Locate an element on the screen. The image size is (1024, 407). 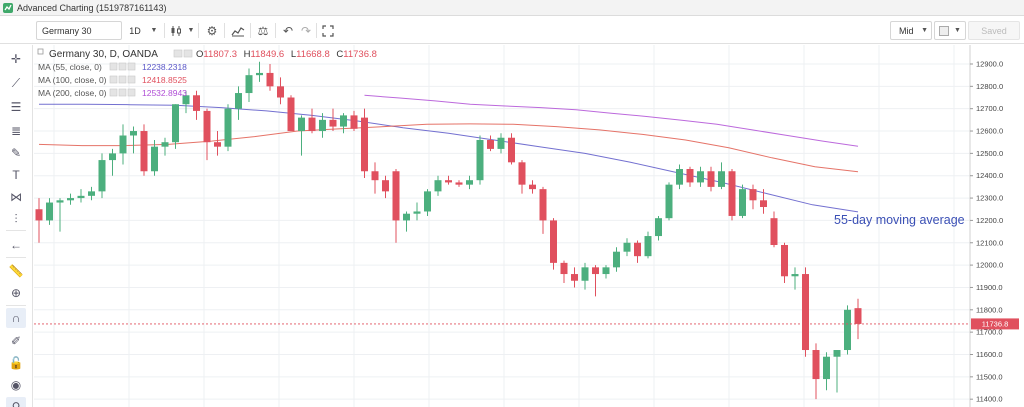
chart-style-dropdown-button: ▼ is located at coordinates (191, 30).